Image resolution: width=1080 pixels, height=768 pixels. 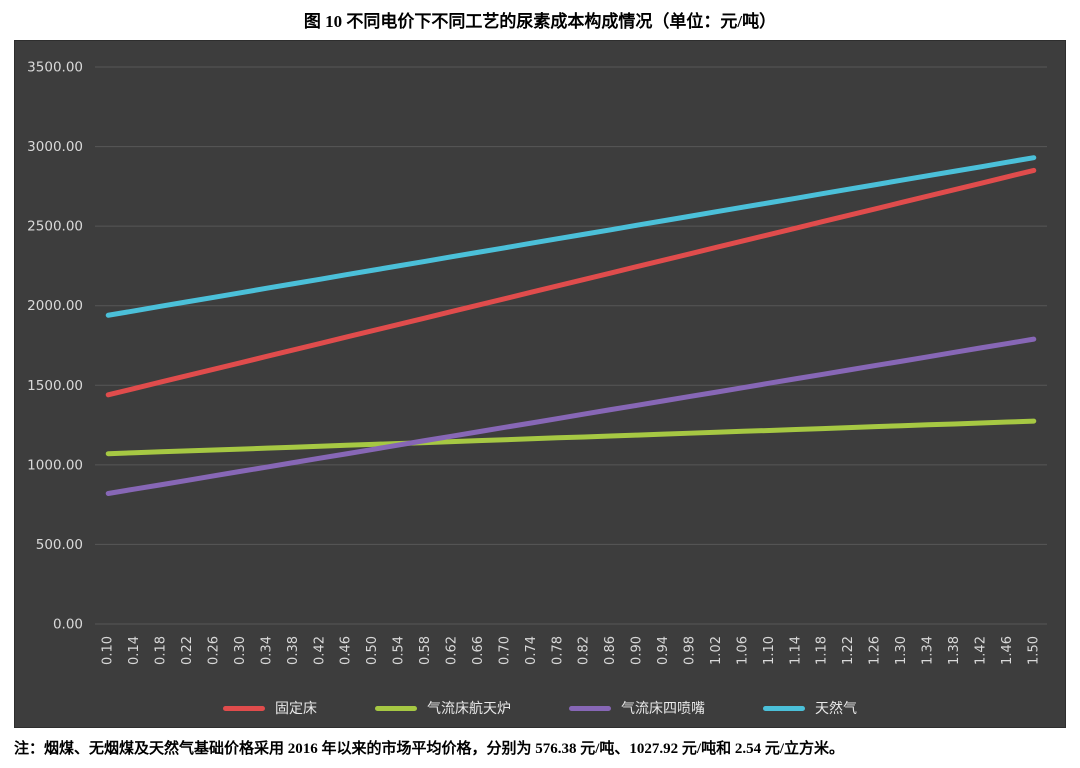 What do you see at coordinates (901, 650) in the screenshot?
I see `x-axis-tick-label: 1.30` at bounding box center [901, 650].